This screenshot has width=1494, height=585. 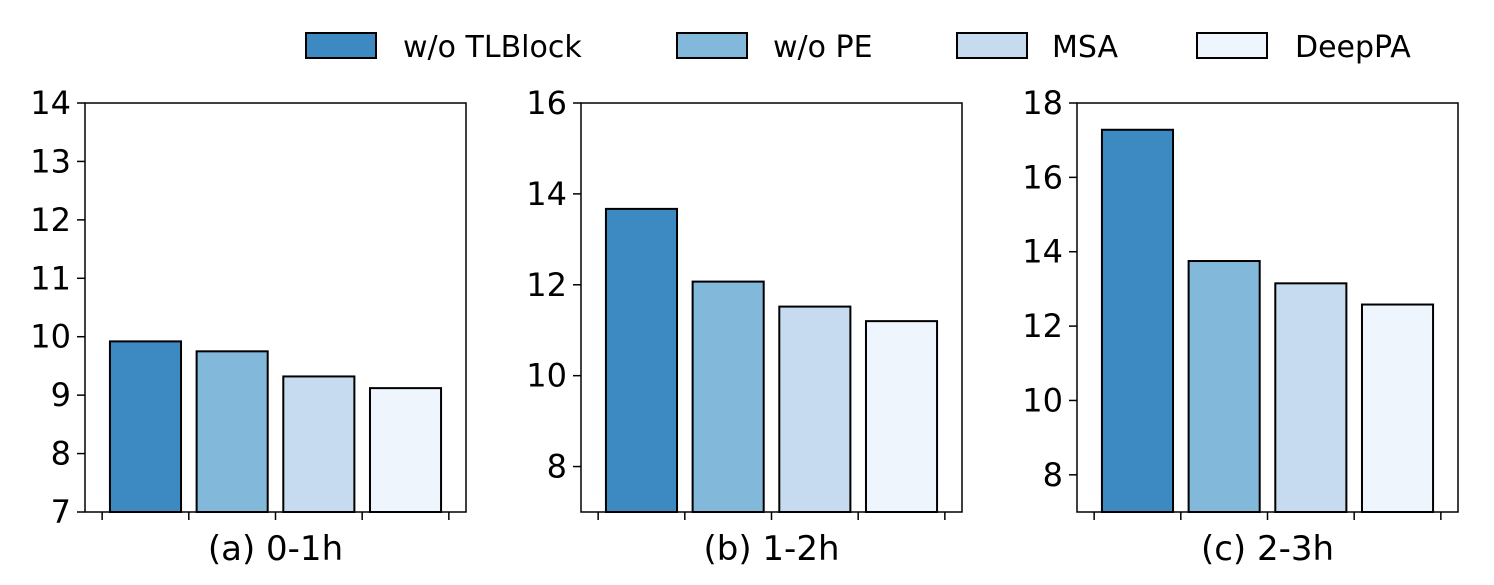 What do you see at coordinates (1397, 408) in the screenshot?
I see `bar-3-deeppa` at bounding box center [1397, 408].